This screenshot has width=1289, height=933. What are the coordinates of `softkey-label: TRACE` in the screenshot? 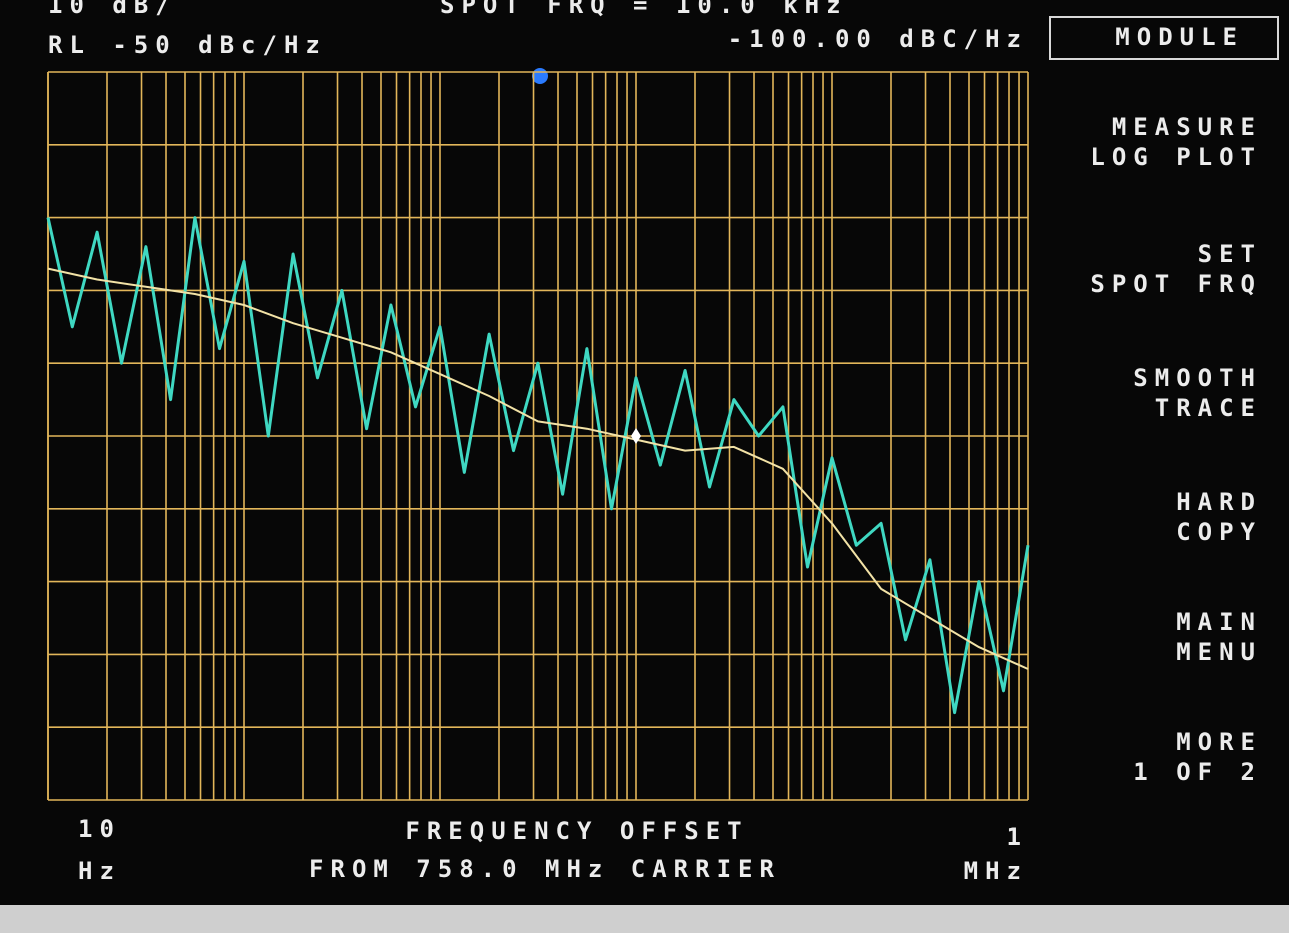 It's located at (1208, 408).